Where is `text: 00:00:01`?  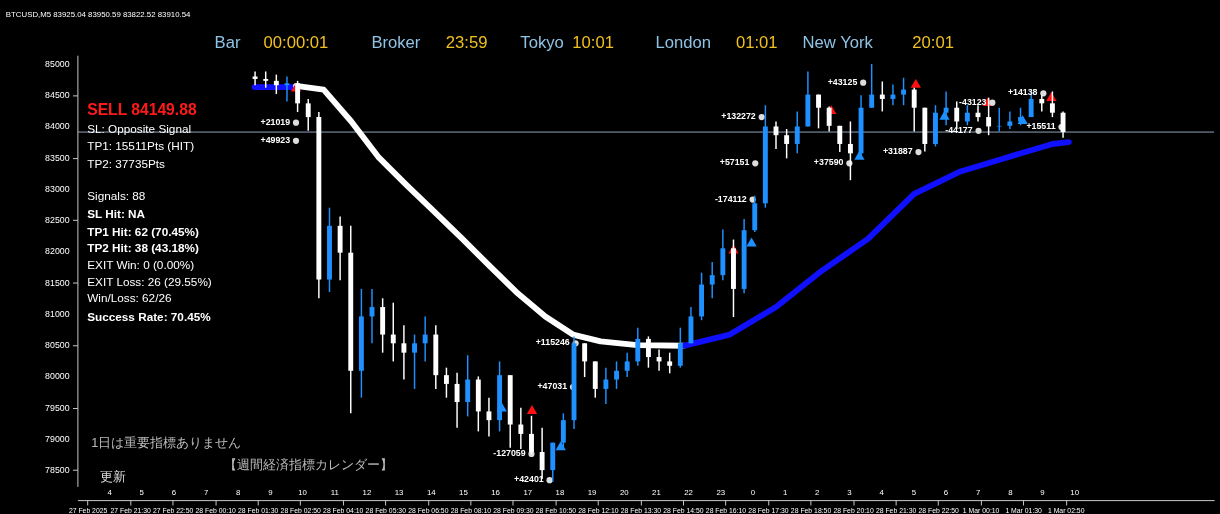
text: 00:00:01 is located at coordinates (296, 43).